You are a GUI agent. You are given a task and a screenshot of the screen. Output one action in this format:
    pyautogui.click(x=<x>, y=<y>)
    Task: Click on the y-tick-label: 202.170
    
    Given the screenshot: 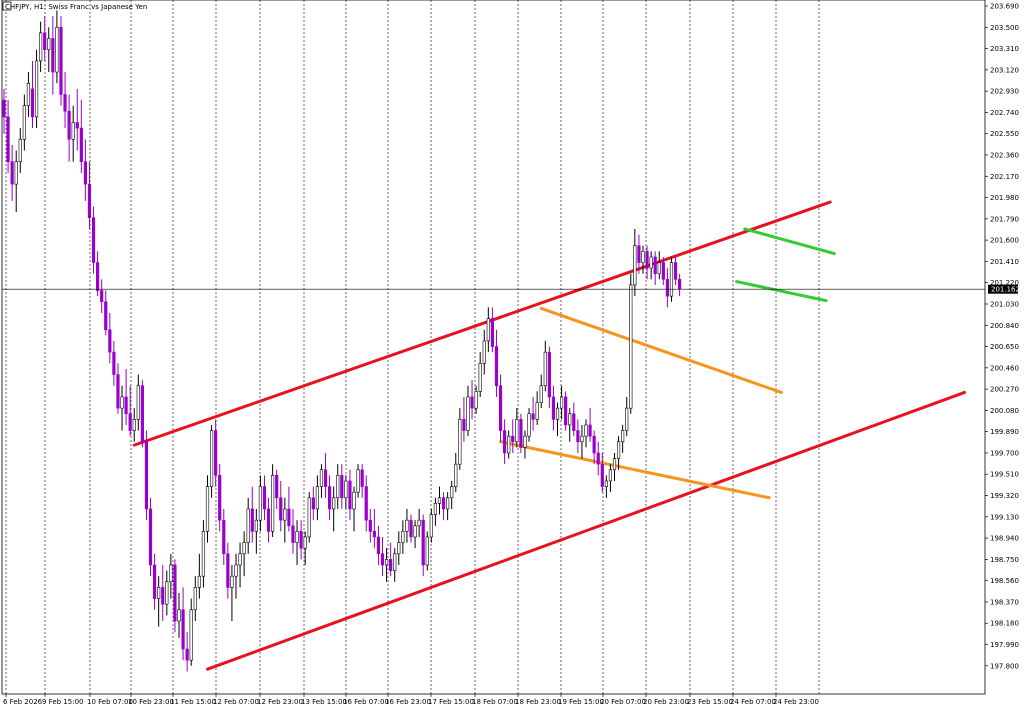 What is the action you would take?
    pyautogui.click(x=1004, y=177)
    